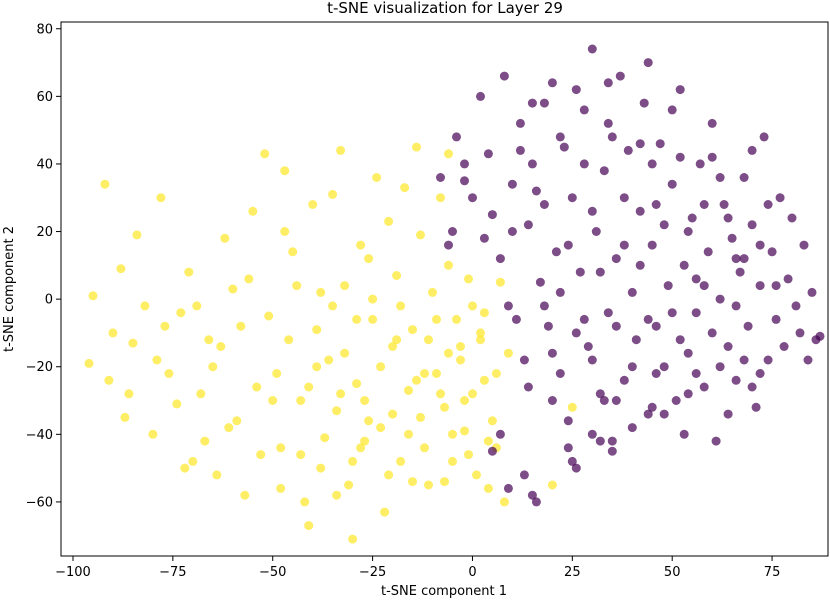 The width and height of the screenshot is (830, 600). Describe the element at coordinates (44, 164) in the screenshot. I see `y-tick-label: 40` at that location.